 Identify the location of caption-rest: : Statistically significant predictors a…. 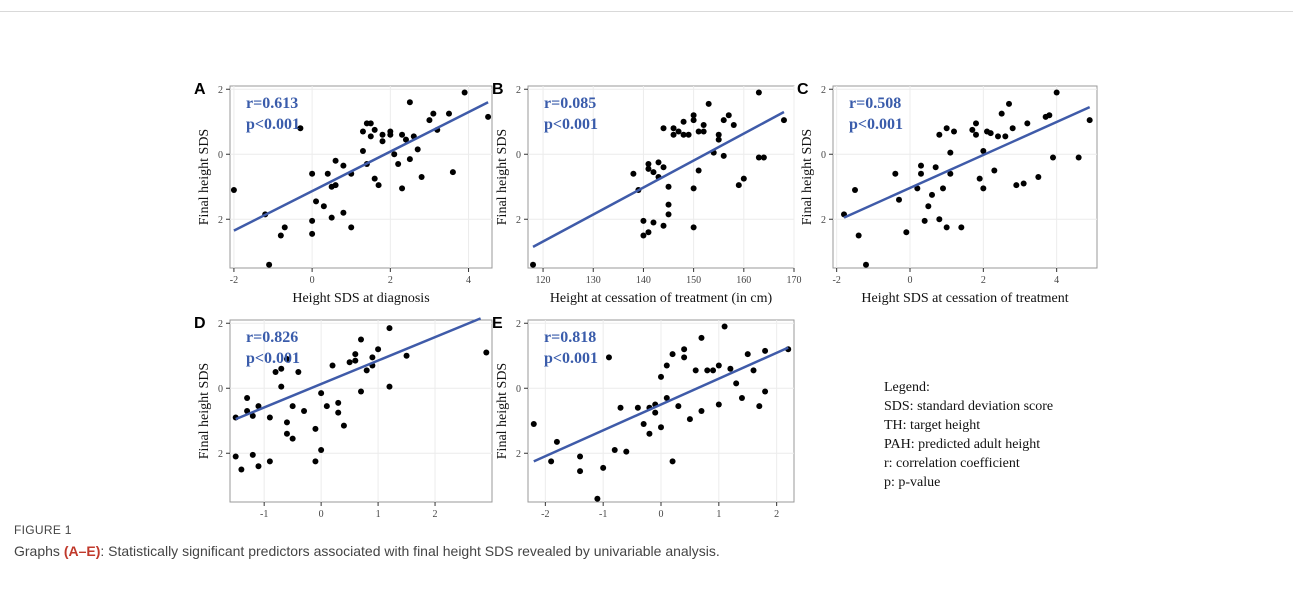
(410, 551).